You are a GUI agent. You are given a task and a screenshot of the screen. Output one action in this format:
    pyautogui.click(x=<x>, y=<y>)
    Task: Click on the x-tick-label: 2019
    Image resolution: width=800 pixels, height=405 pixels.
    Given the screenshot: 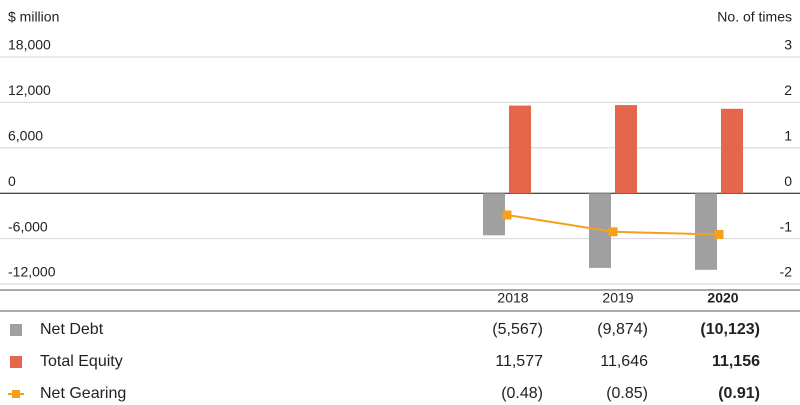 What is the action you would take?
    pyautogui.click(x=617, y=298)
    